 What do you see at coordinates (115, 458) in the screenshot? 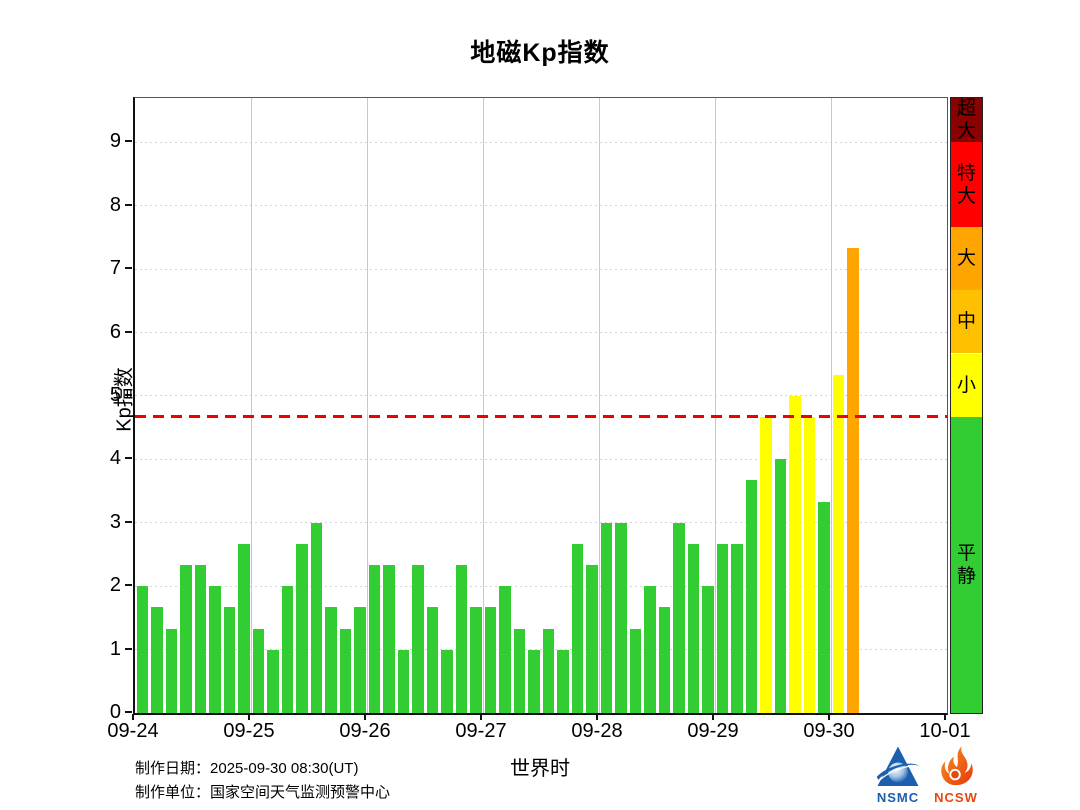
I see `y-tick-label: 4` at bounding box center [115, 458].